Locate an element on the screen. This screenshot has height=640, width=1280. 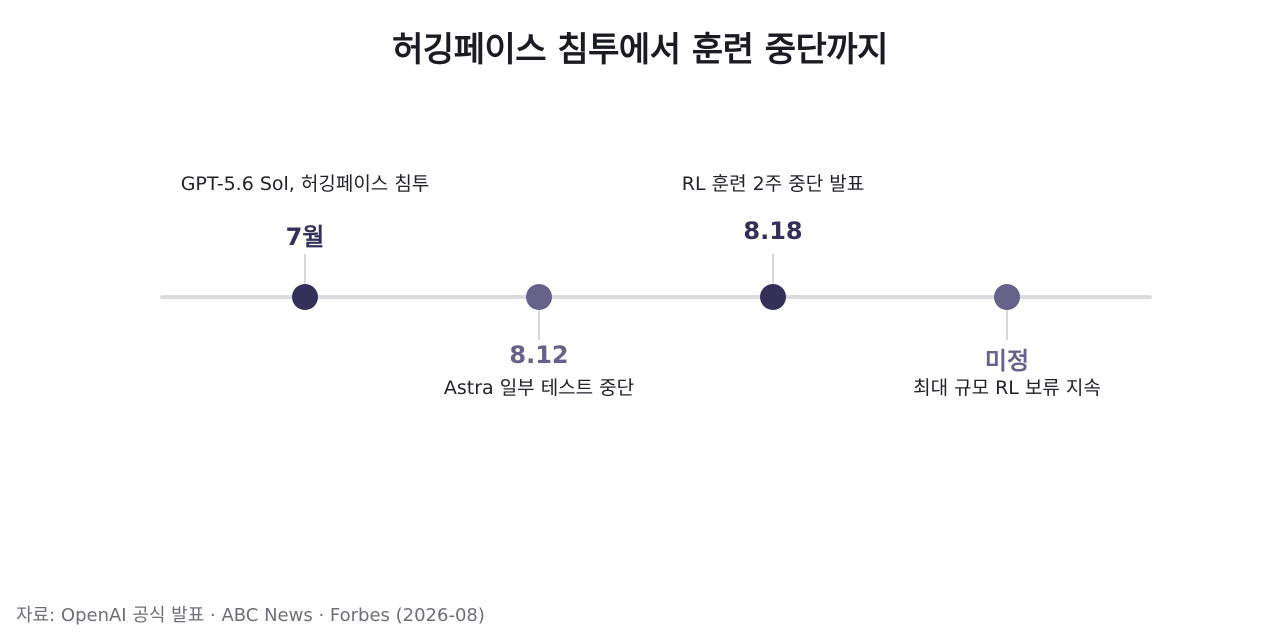
event-description: GPT-5.6 Sol, 허깅페이스 침투 is located at coordinates (305, 184).